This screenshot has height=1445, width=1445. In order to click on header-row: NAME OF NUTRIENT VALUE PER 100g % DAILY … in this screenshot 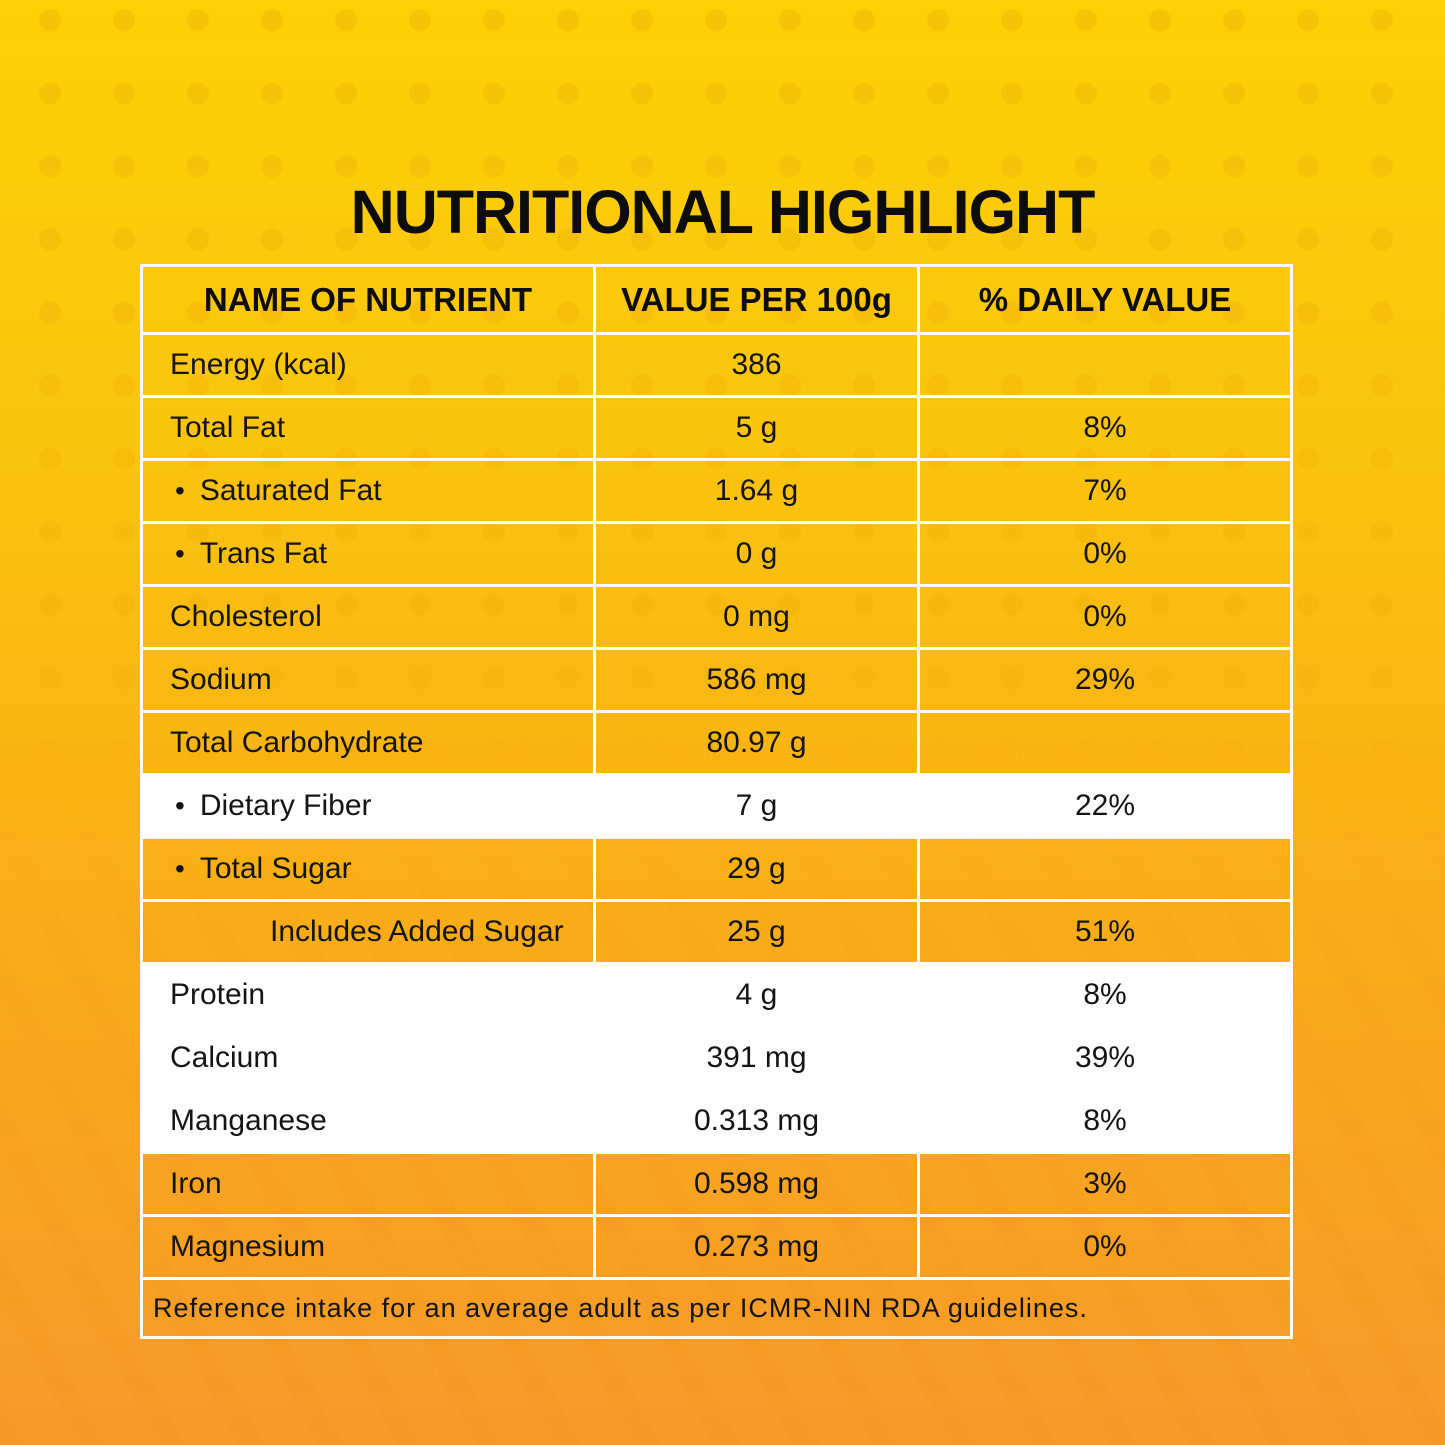, I will do `click(716, 299)`.